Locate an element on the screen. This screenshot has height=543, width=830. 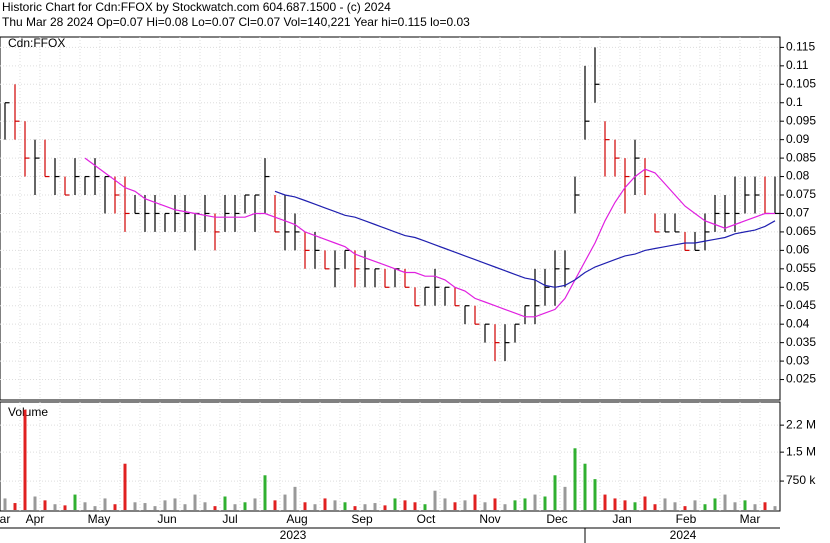
x-tick-label: Feb is located at coordinates (686, 519).